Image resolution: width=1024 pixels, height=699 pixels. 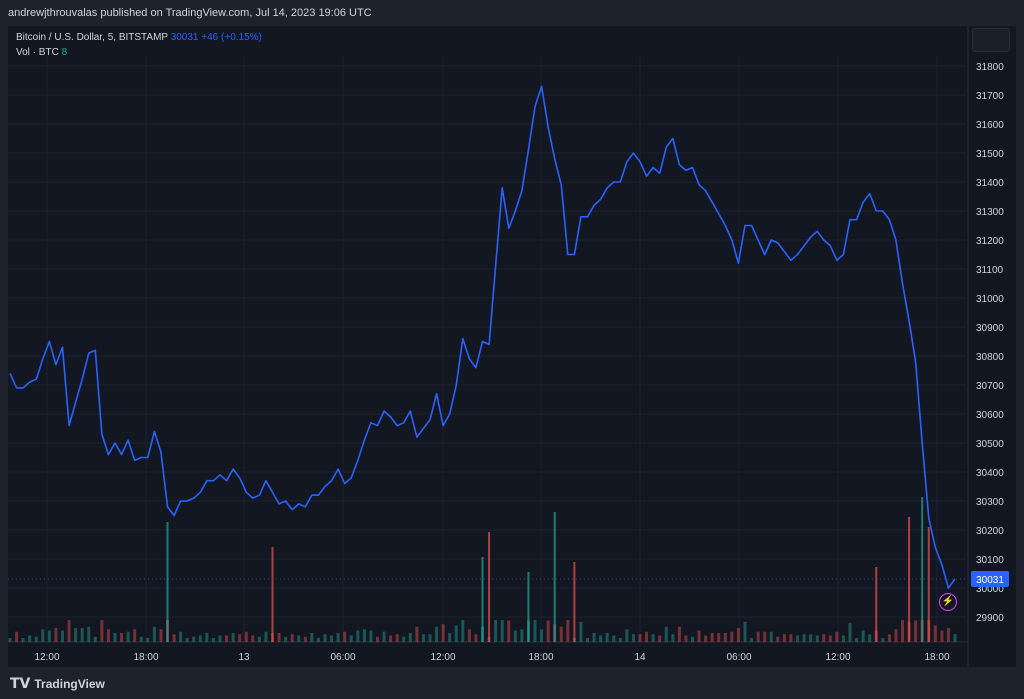 I want to click on lightning-icon: ⚡, so click(x=948, y=602).